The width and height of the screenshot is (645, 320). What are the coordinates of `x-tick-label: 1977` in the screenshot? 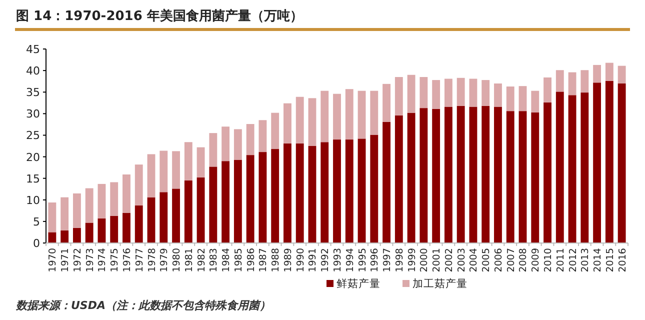 It's located at (140, 260).